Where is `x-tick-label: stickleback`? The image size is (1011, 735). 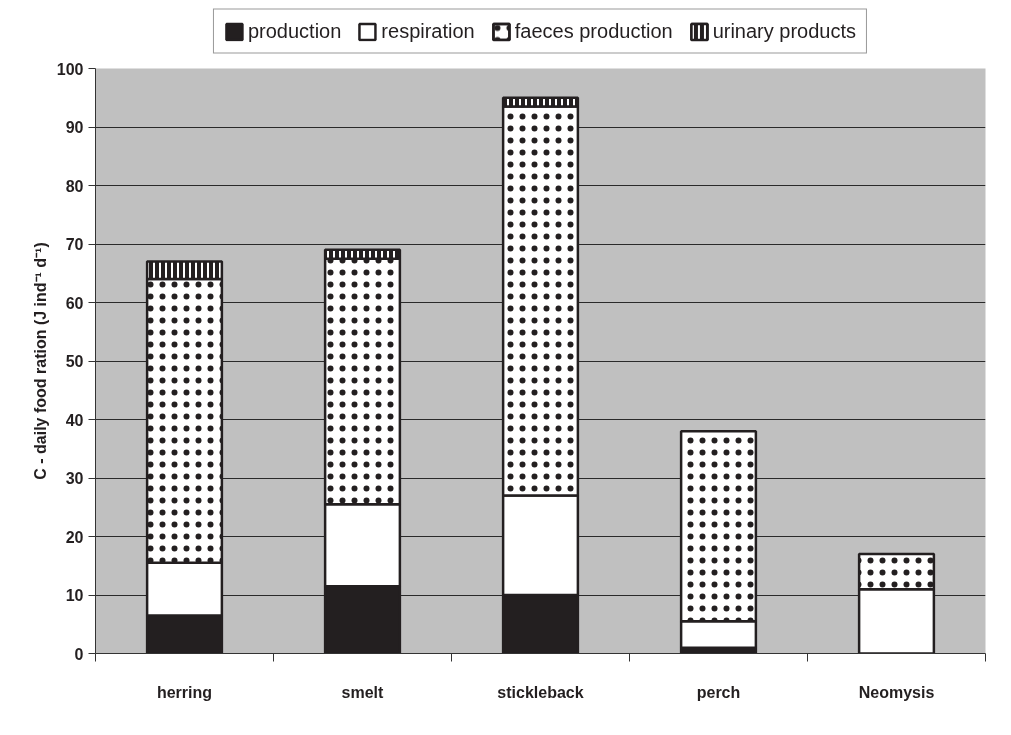 x-tick-label: stickleback is located at coordinates (540, 692).